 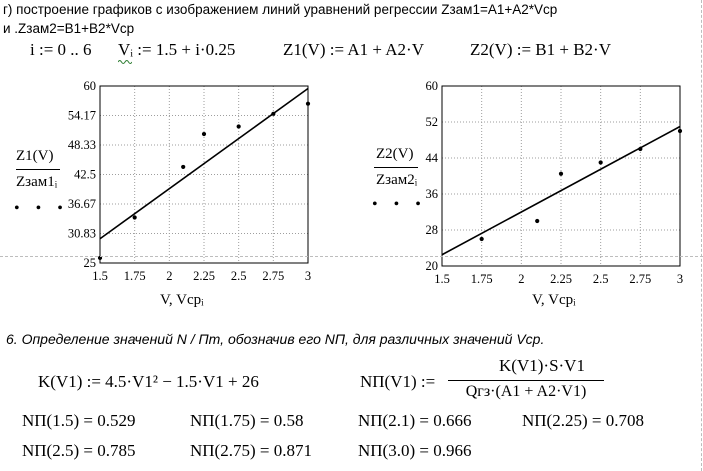 I want to click on page-separator-vertical, so click(x=701, y=235).